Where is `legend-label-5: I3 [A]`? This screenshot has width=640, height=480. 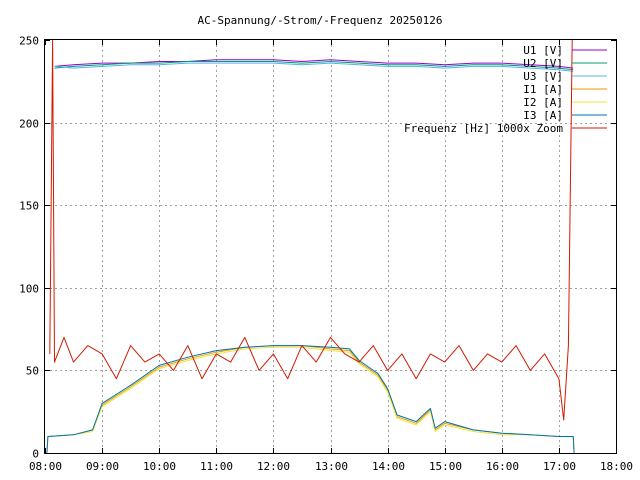 legend-label-5: I3 [A] is located at coordinates (543, 115).